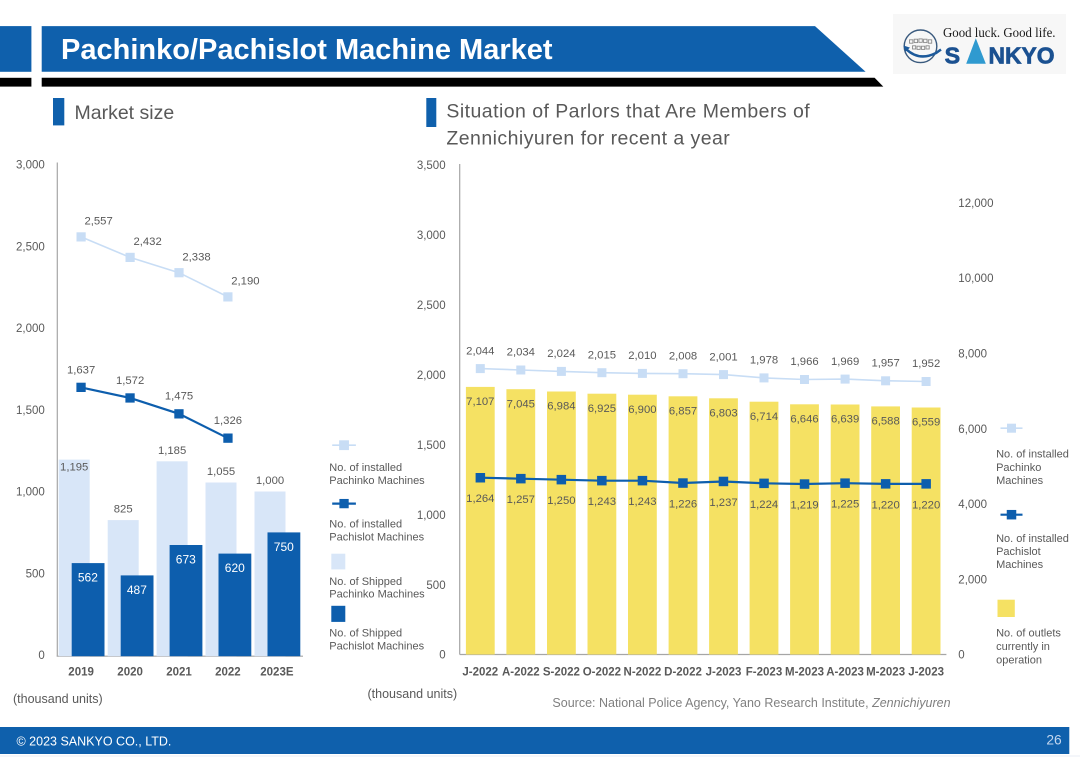  Describe the element at coordinates (431, 306) in the screenshot. I see `svg-text: 2,500` at that location.